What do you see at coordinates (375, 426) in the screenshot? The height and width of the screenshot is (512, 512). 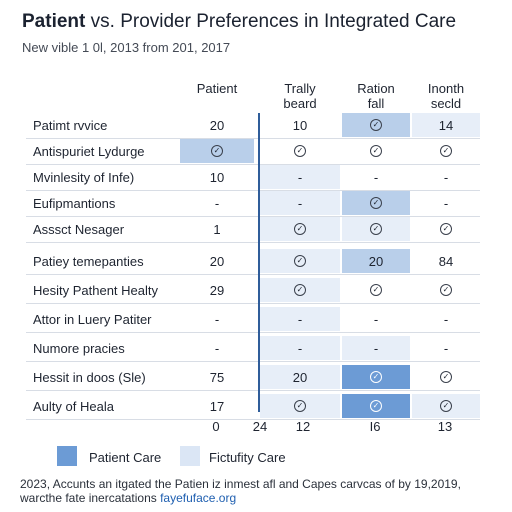 I see `footer-value: I6` at bounding box center [375, 426].